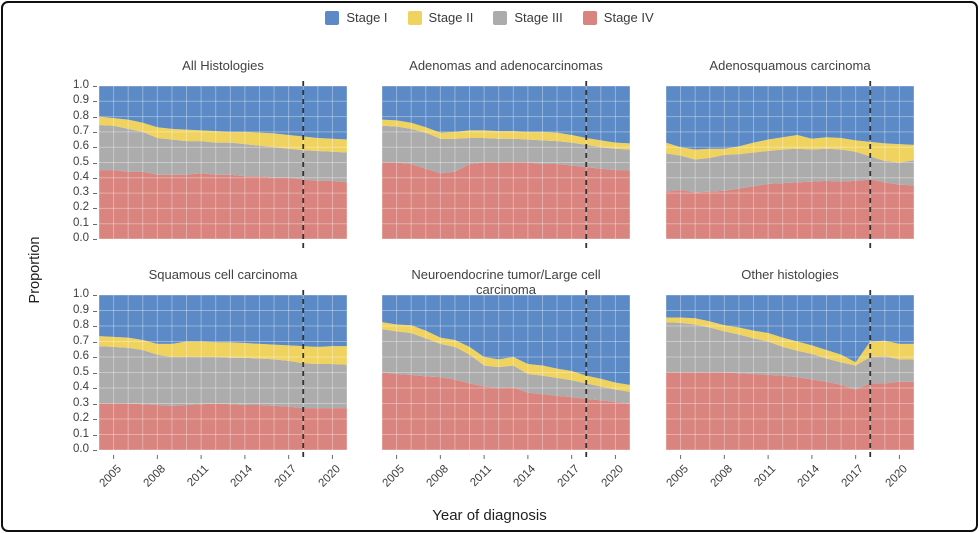  I want to click on y-tick-label: 0.3, so click(81, 402).